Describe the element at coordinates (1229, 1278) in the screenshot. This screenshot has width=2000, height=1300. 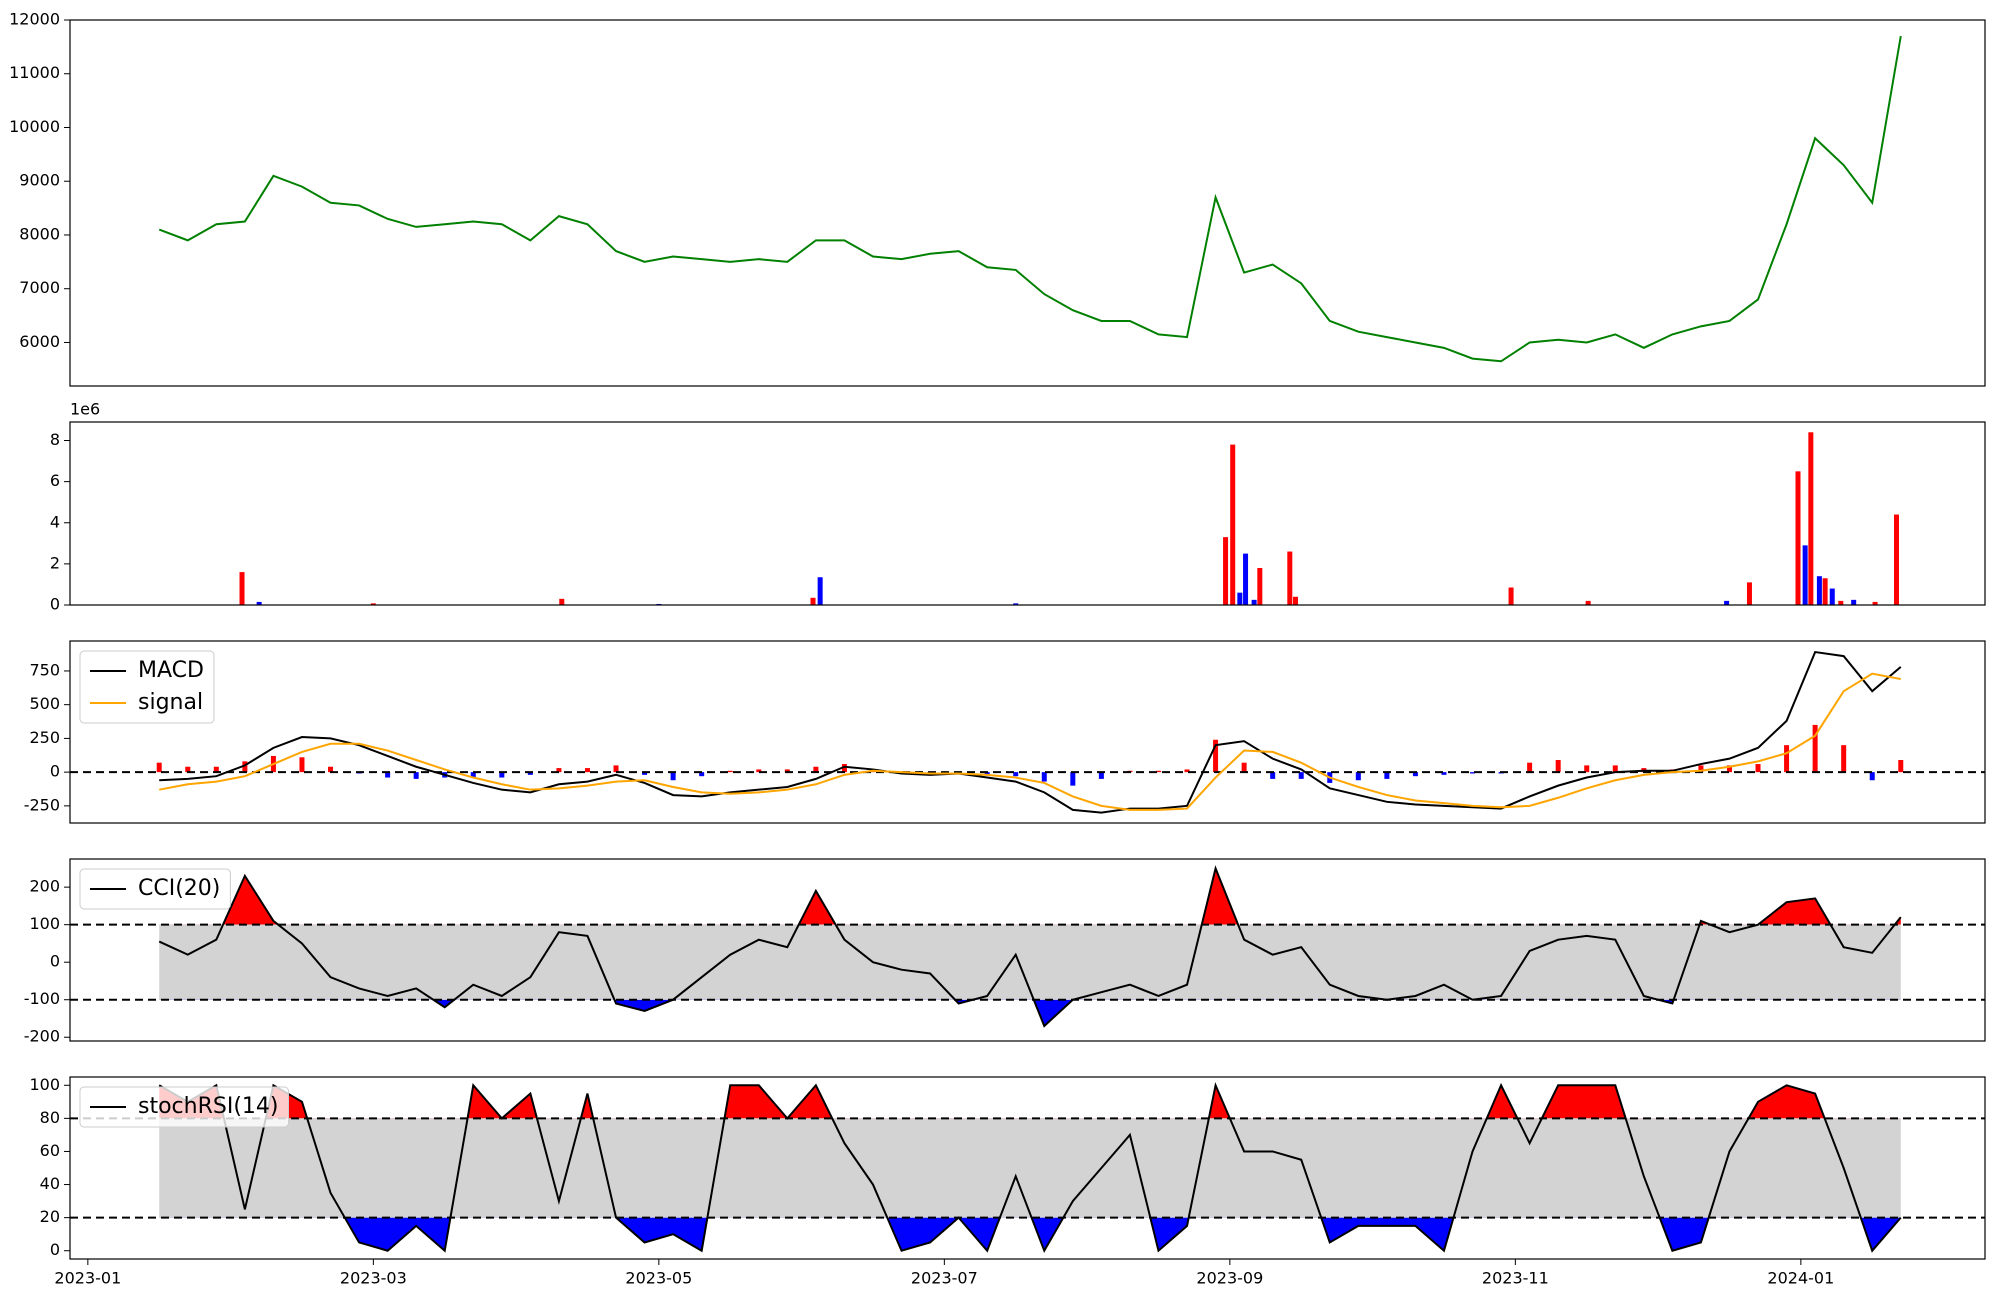
I see `x-tick-label: 2023-09` at that location.